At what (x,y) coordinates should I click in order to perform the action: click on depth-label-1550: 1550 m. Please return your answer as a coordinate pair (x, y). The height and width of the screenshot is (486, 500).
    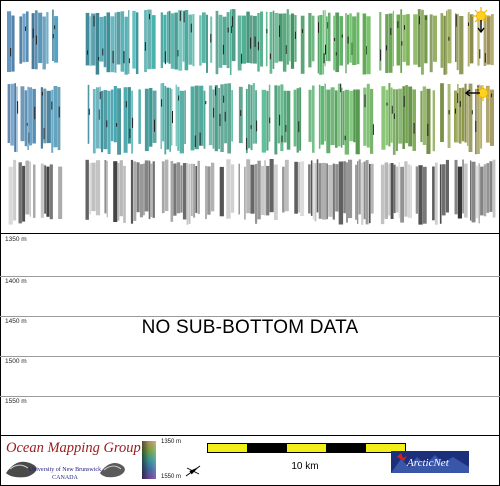
    Looking at the image, I should click on (16, 401).